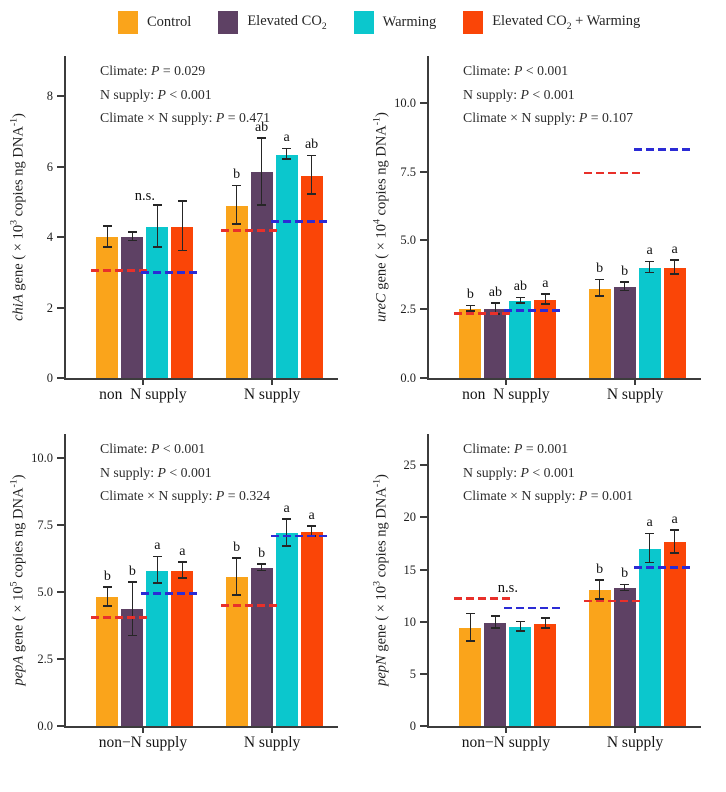 This screenshot has height=792, width=726. Describe the element at coordinates (410, 517) in the screenshot. I see `y-tick-label: 20` at that location.